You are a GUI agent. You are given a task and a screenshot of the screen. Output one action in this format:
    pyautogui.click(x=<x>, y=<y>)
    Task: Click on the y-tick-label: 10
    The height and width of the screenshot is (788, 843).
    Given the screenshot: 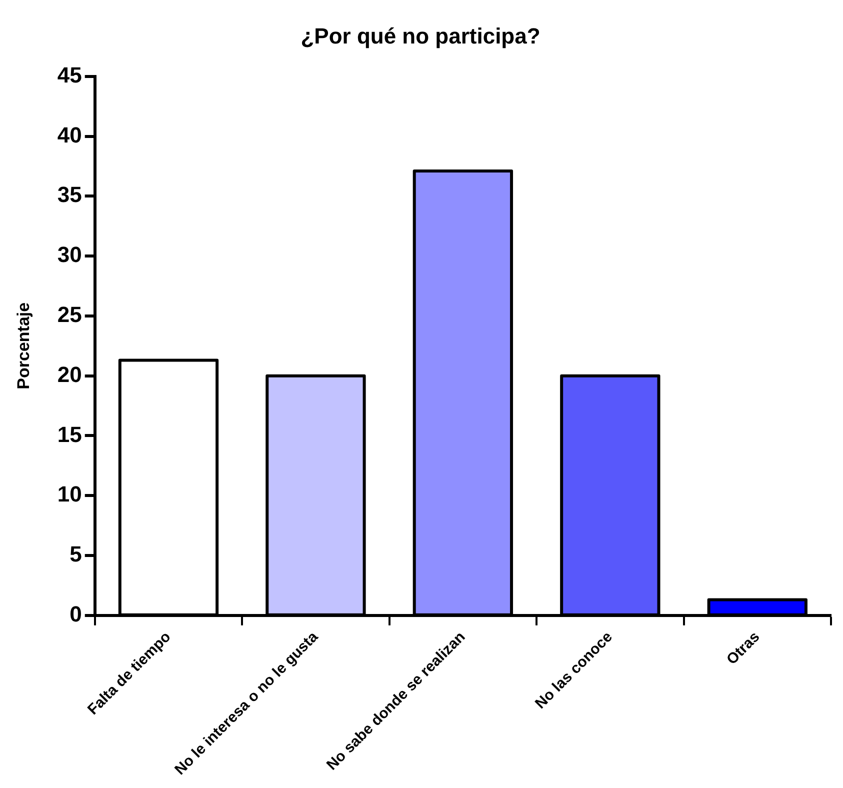 What is the action you would take?
    pyautogui.click(x=69, y=494)
    